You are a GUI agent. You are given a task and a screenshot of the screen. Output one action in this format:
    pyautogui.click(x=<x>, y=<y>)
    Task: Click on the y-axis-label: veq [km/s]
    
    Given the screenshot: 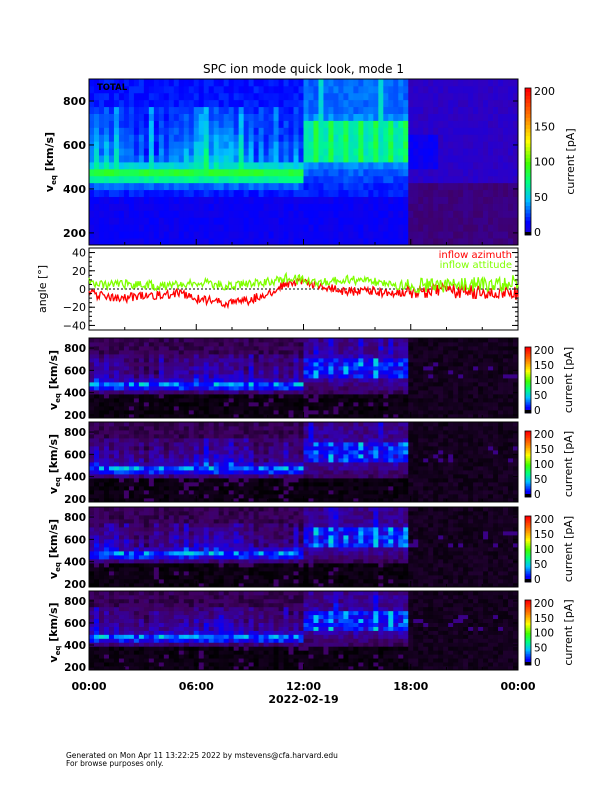 What is the action you would take?
    pyautogui.click(x=50, y=162)
    